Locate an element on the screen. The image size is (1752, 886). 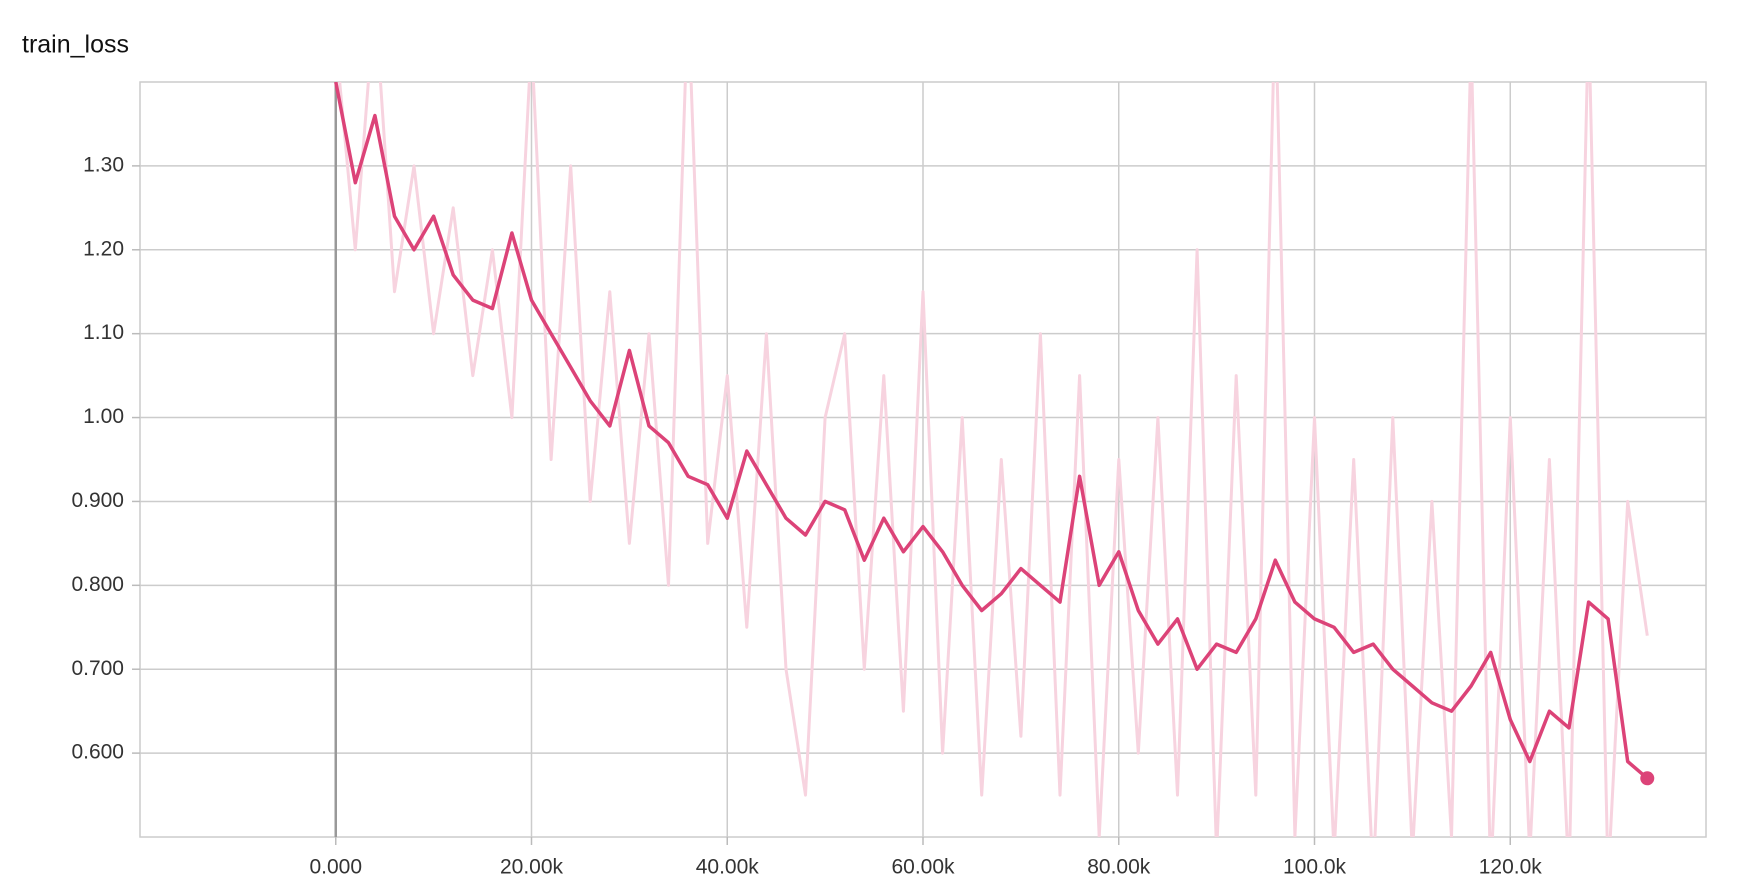
y-tick-label: 0.700 is located at coordinates (97, 668).